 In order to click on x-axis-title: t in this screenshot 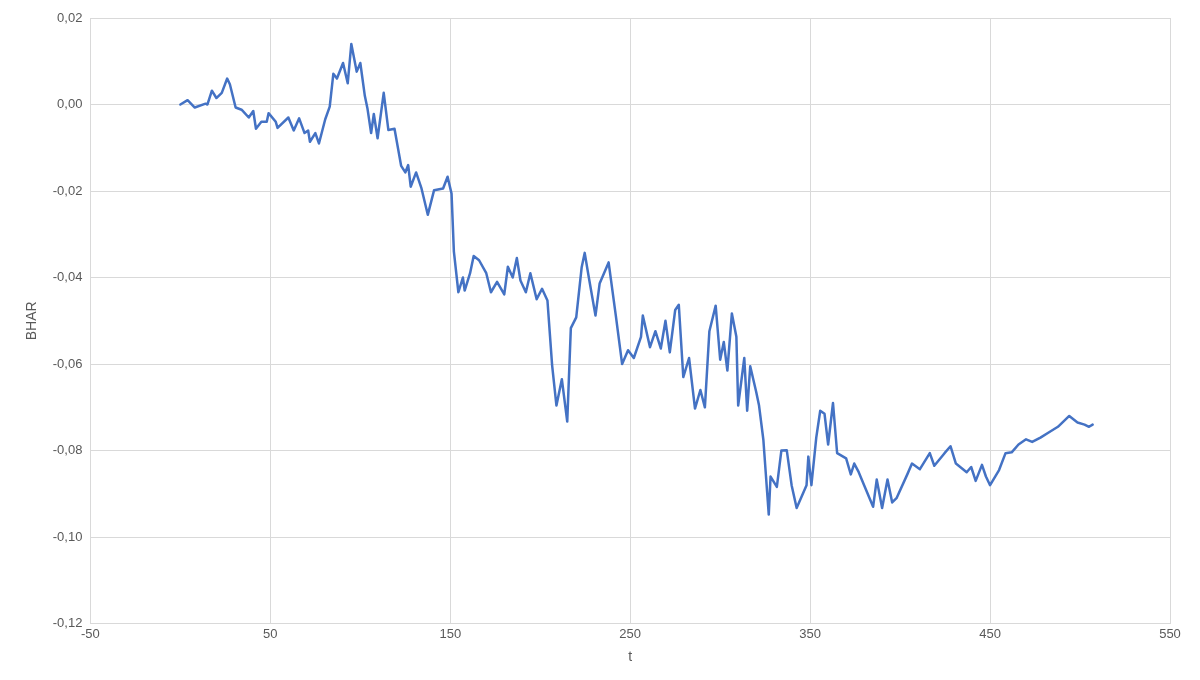, I will do `click(630, 656)`.